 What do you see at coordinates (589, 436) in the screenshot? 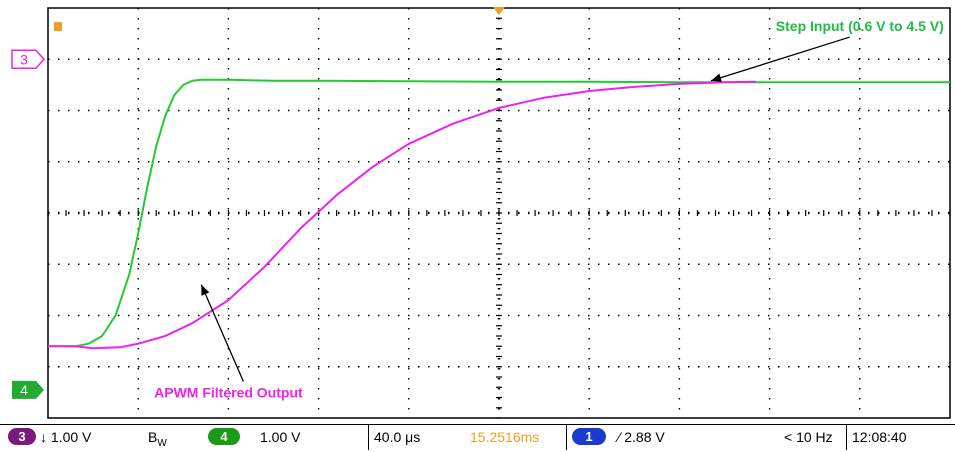
I see `trigger-source-badge: 1` at bounding box center [589, 436].